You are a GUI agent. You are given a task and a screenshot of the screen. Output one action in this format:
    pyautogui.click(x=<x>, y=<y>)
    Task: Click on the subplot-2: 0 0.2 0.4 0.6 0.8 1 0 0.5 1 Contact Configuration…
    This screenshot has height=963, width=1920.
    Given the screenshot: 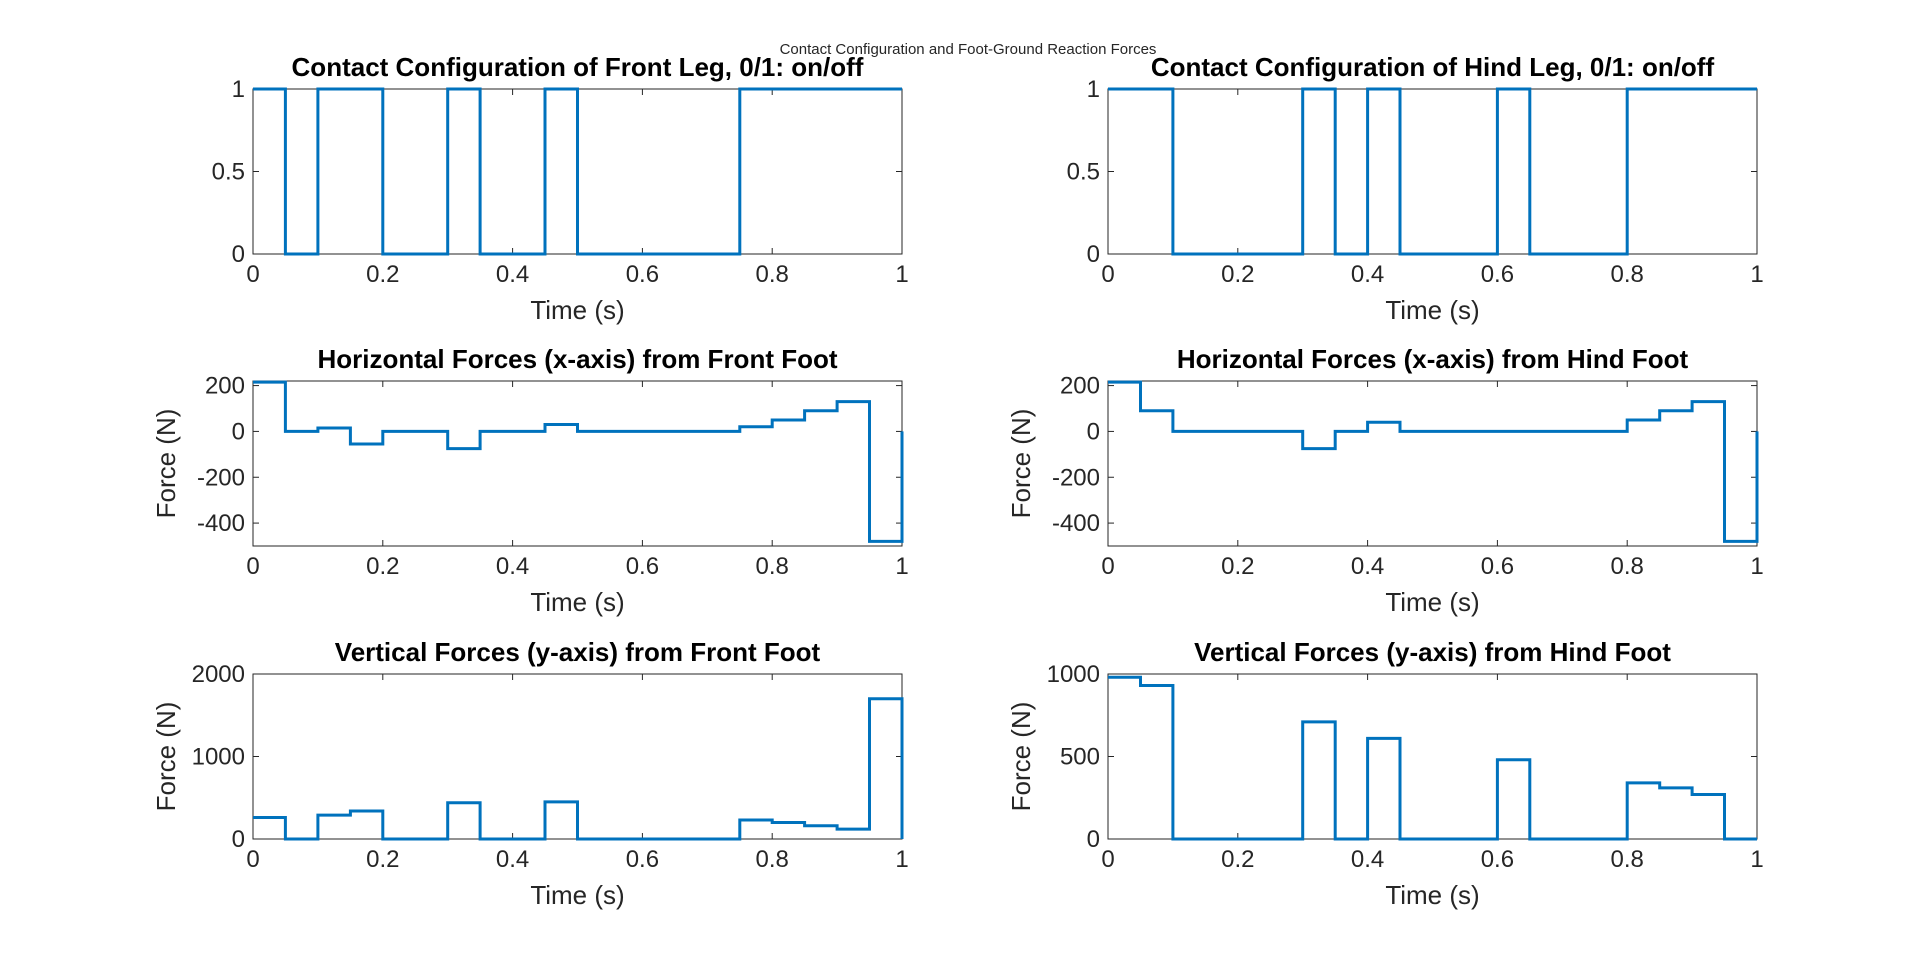 What is the action you would take?
    pyautogui.click(x=1415, y=188)
    